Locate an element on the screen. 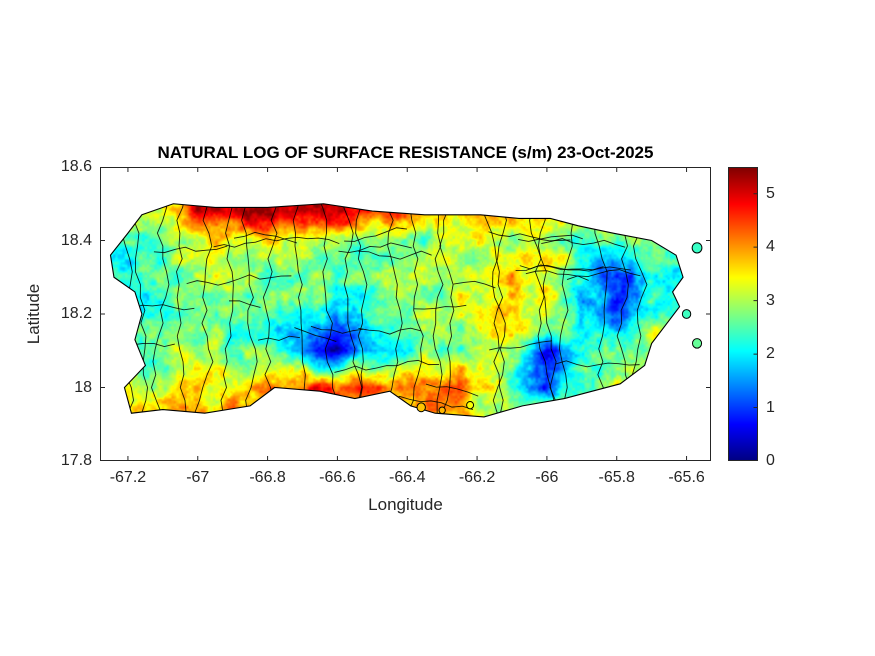 The width and height of the screenshot is (875, 656). x-tick-label: -66 is located at coordinates (547, 477).